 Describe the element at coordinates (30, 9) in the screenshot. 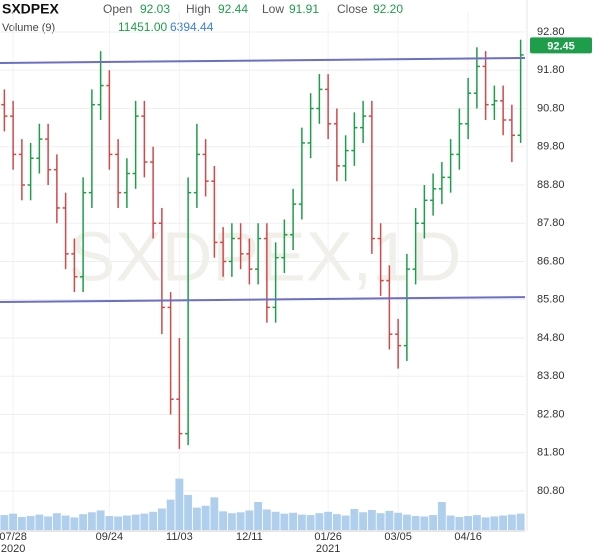

I see `chart-title: SXDPEX` at that location.